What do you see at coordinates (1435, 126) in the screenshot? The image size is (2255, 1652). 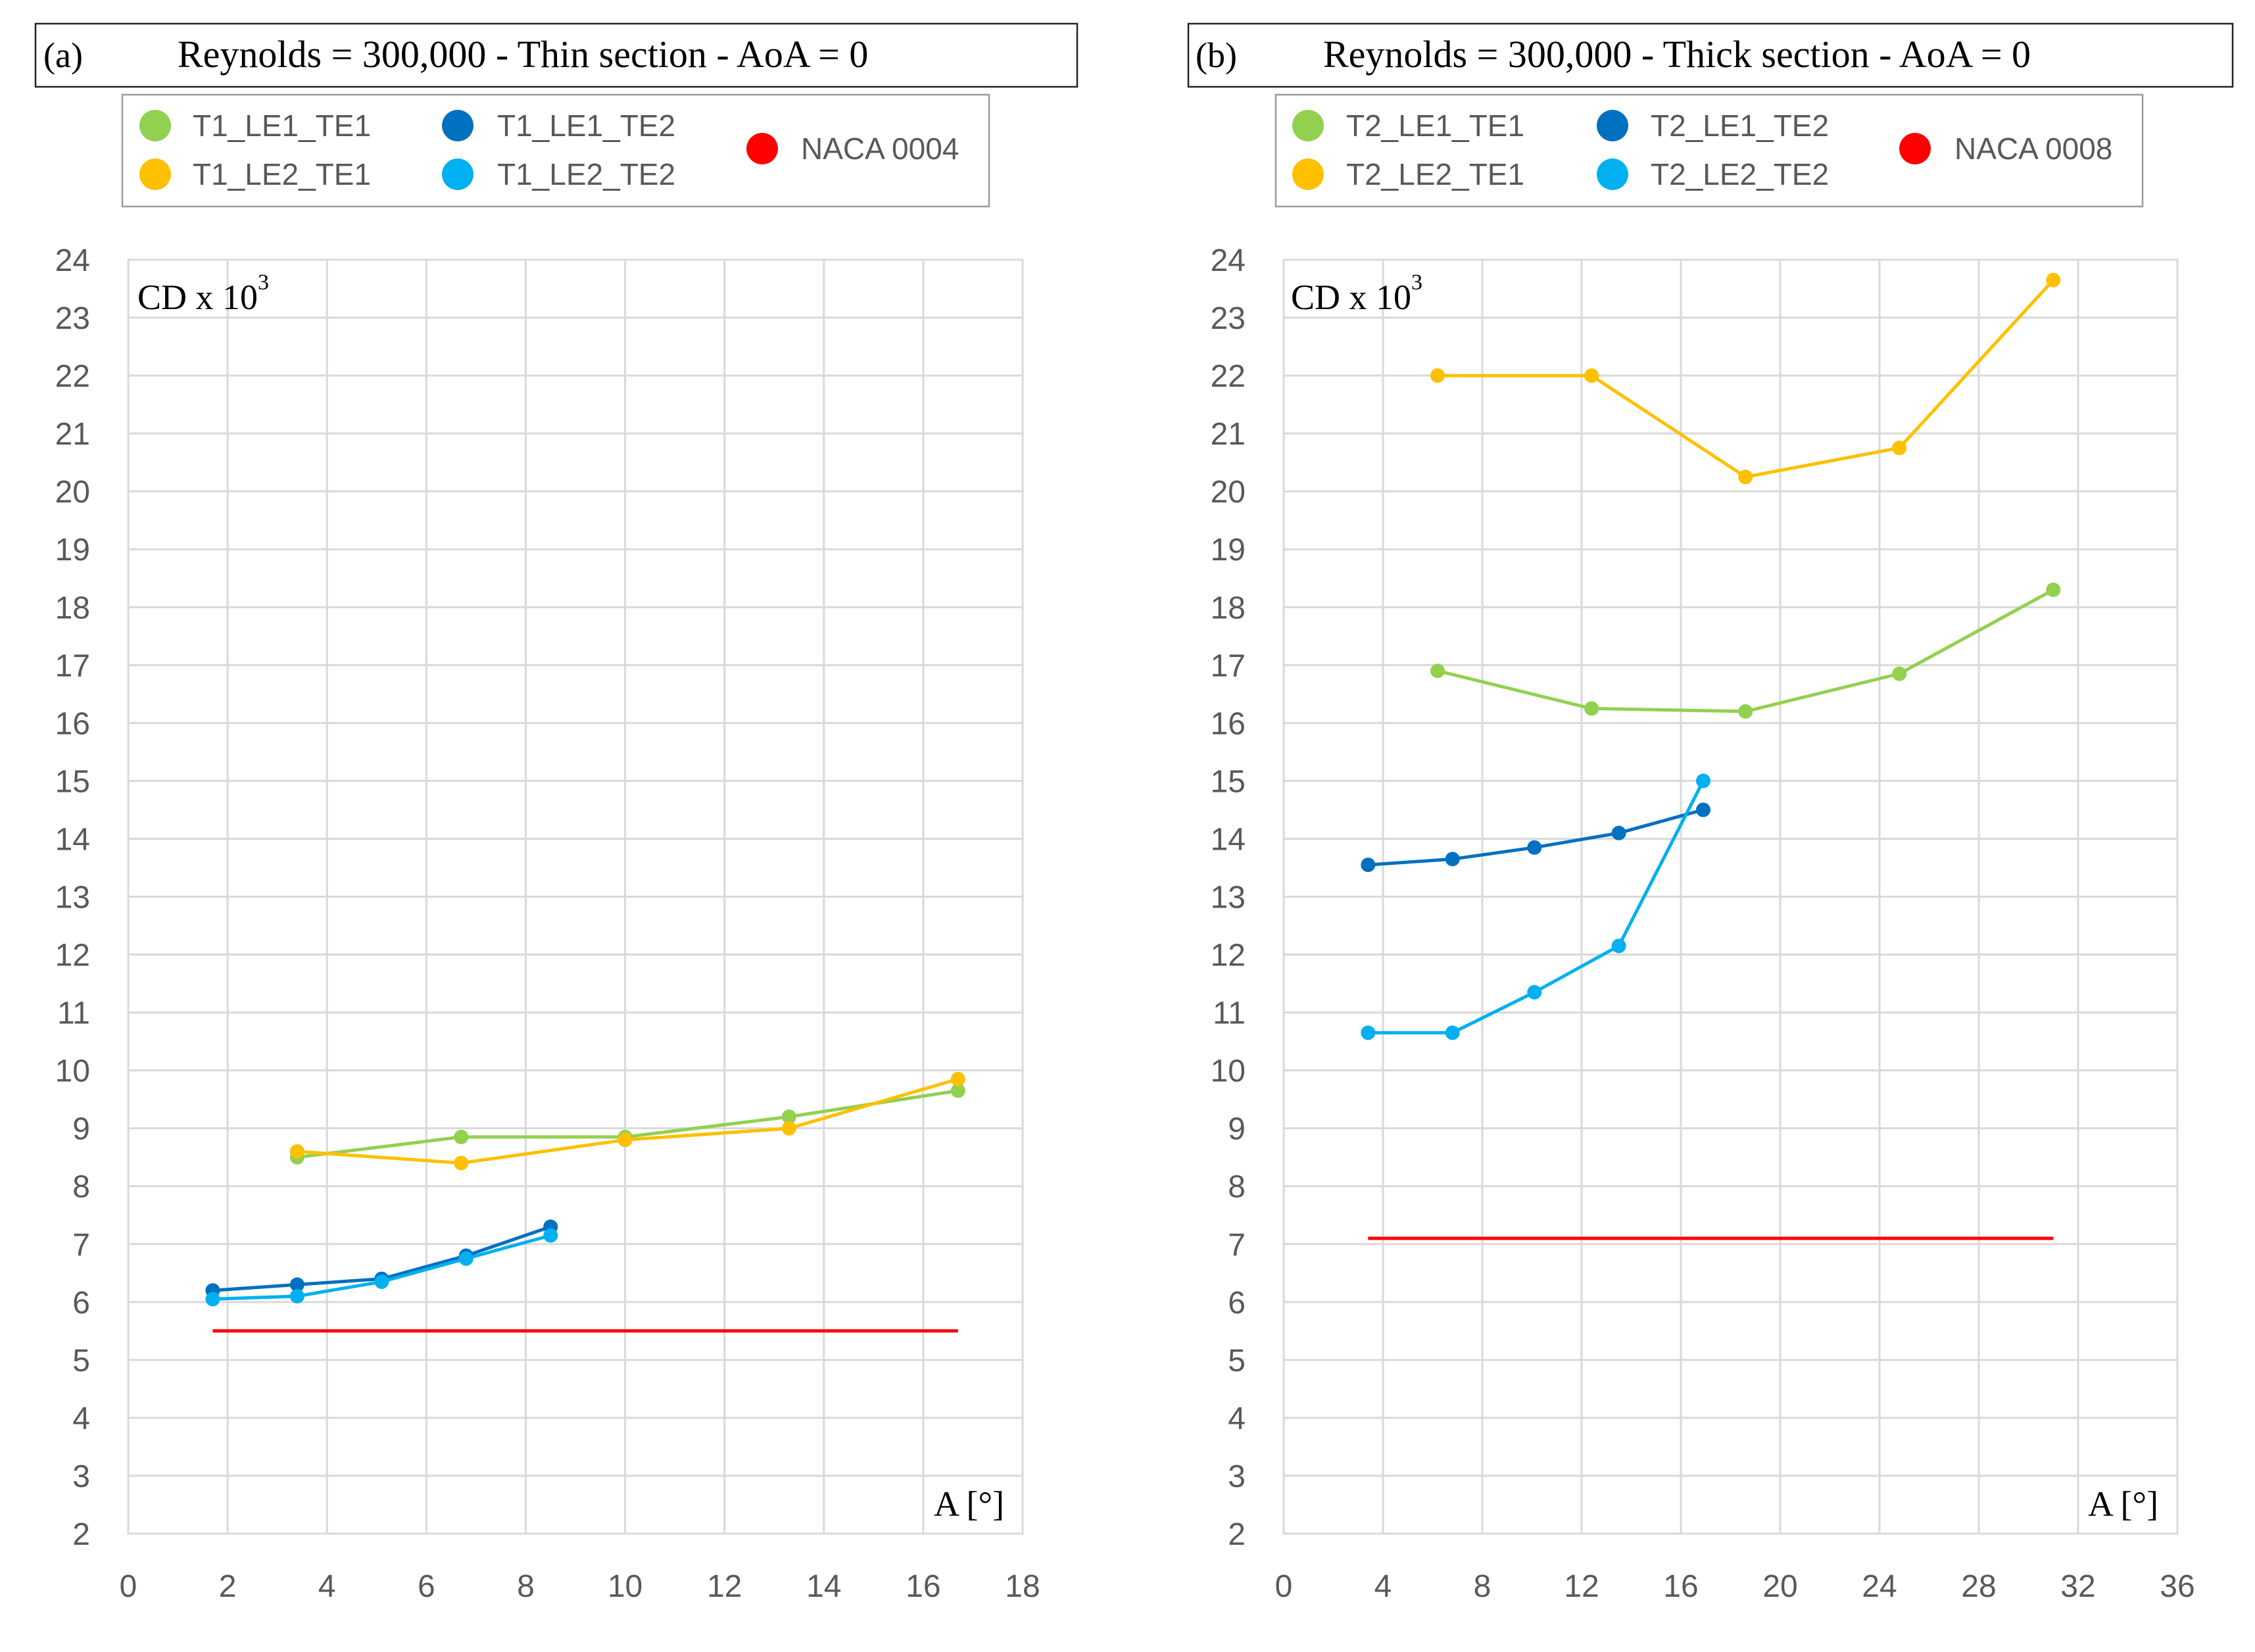 I see `legend-label-s0: T2_LE1_TE1` at bounding box center [1435, 126].